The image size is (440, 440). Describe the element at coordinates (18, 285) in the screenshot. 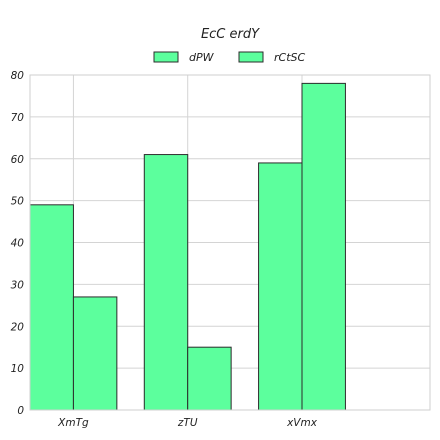

I see `y-tick-label: 30` at that location.